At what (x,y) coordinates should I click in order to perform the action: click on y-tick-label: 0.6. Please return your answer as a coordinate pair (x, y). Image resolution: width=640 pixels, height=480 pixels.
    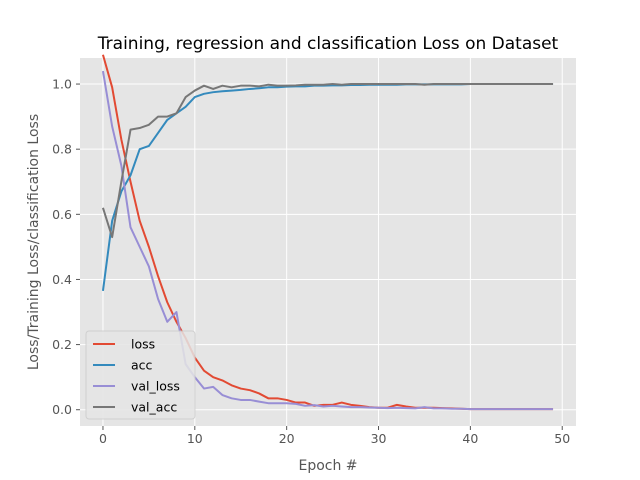
    Looking at the image, I should click on (62, 214).